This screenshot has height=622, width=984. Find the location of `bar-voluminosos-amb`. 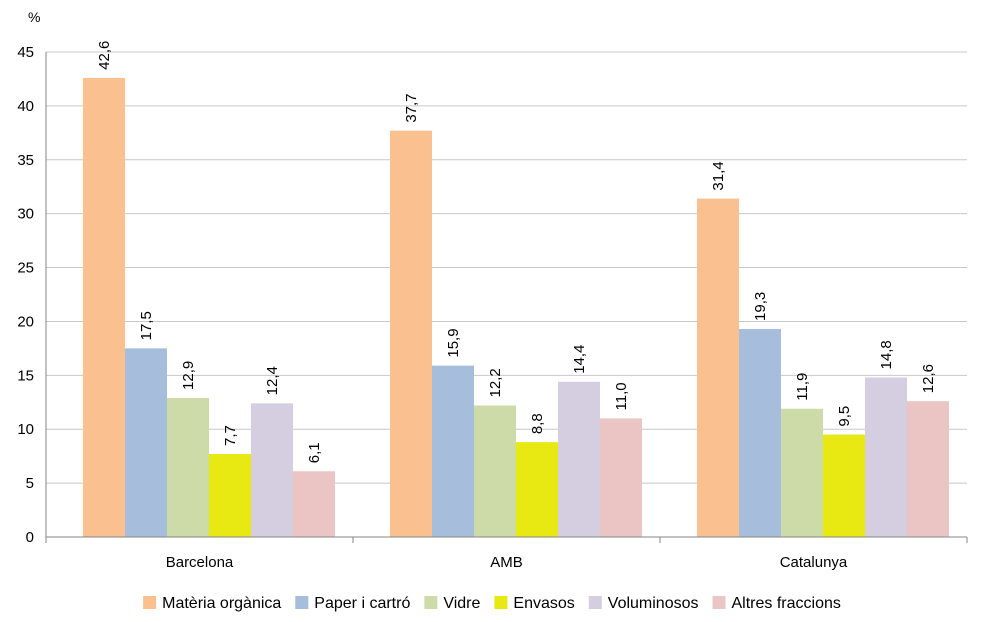

bar-voluminosos-amb is located at coordinates (579, 459).